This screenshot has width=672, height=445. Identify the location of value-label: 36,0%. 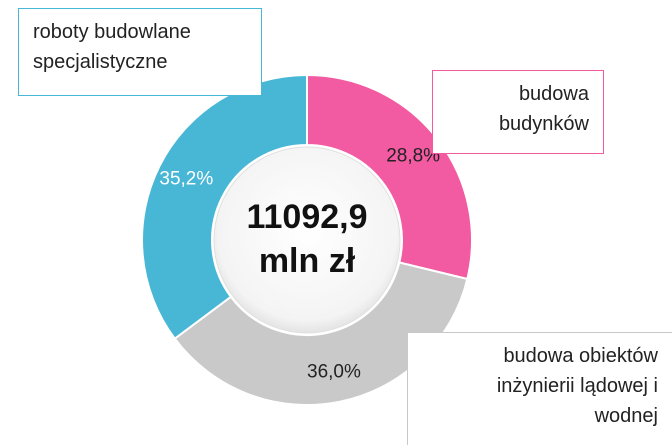
(334, 371).